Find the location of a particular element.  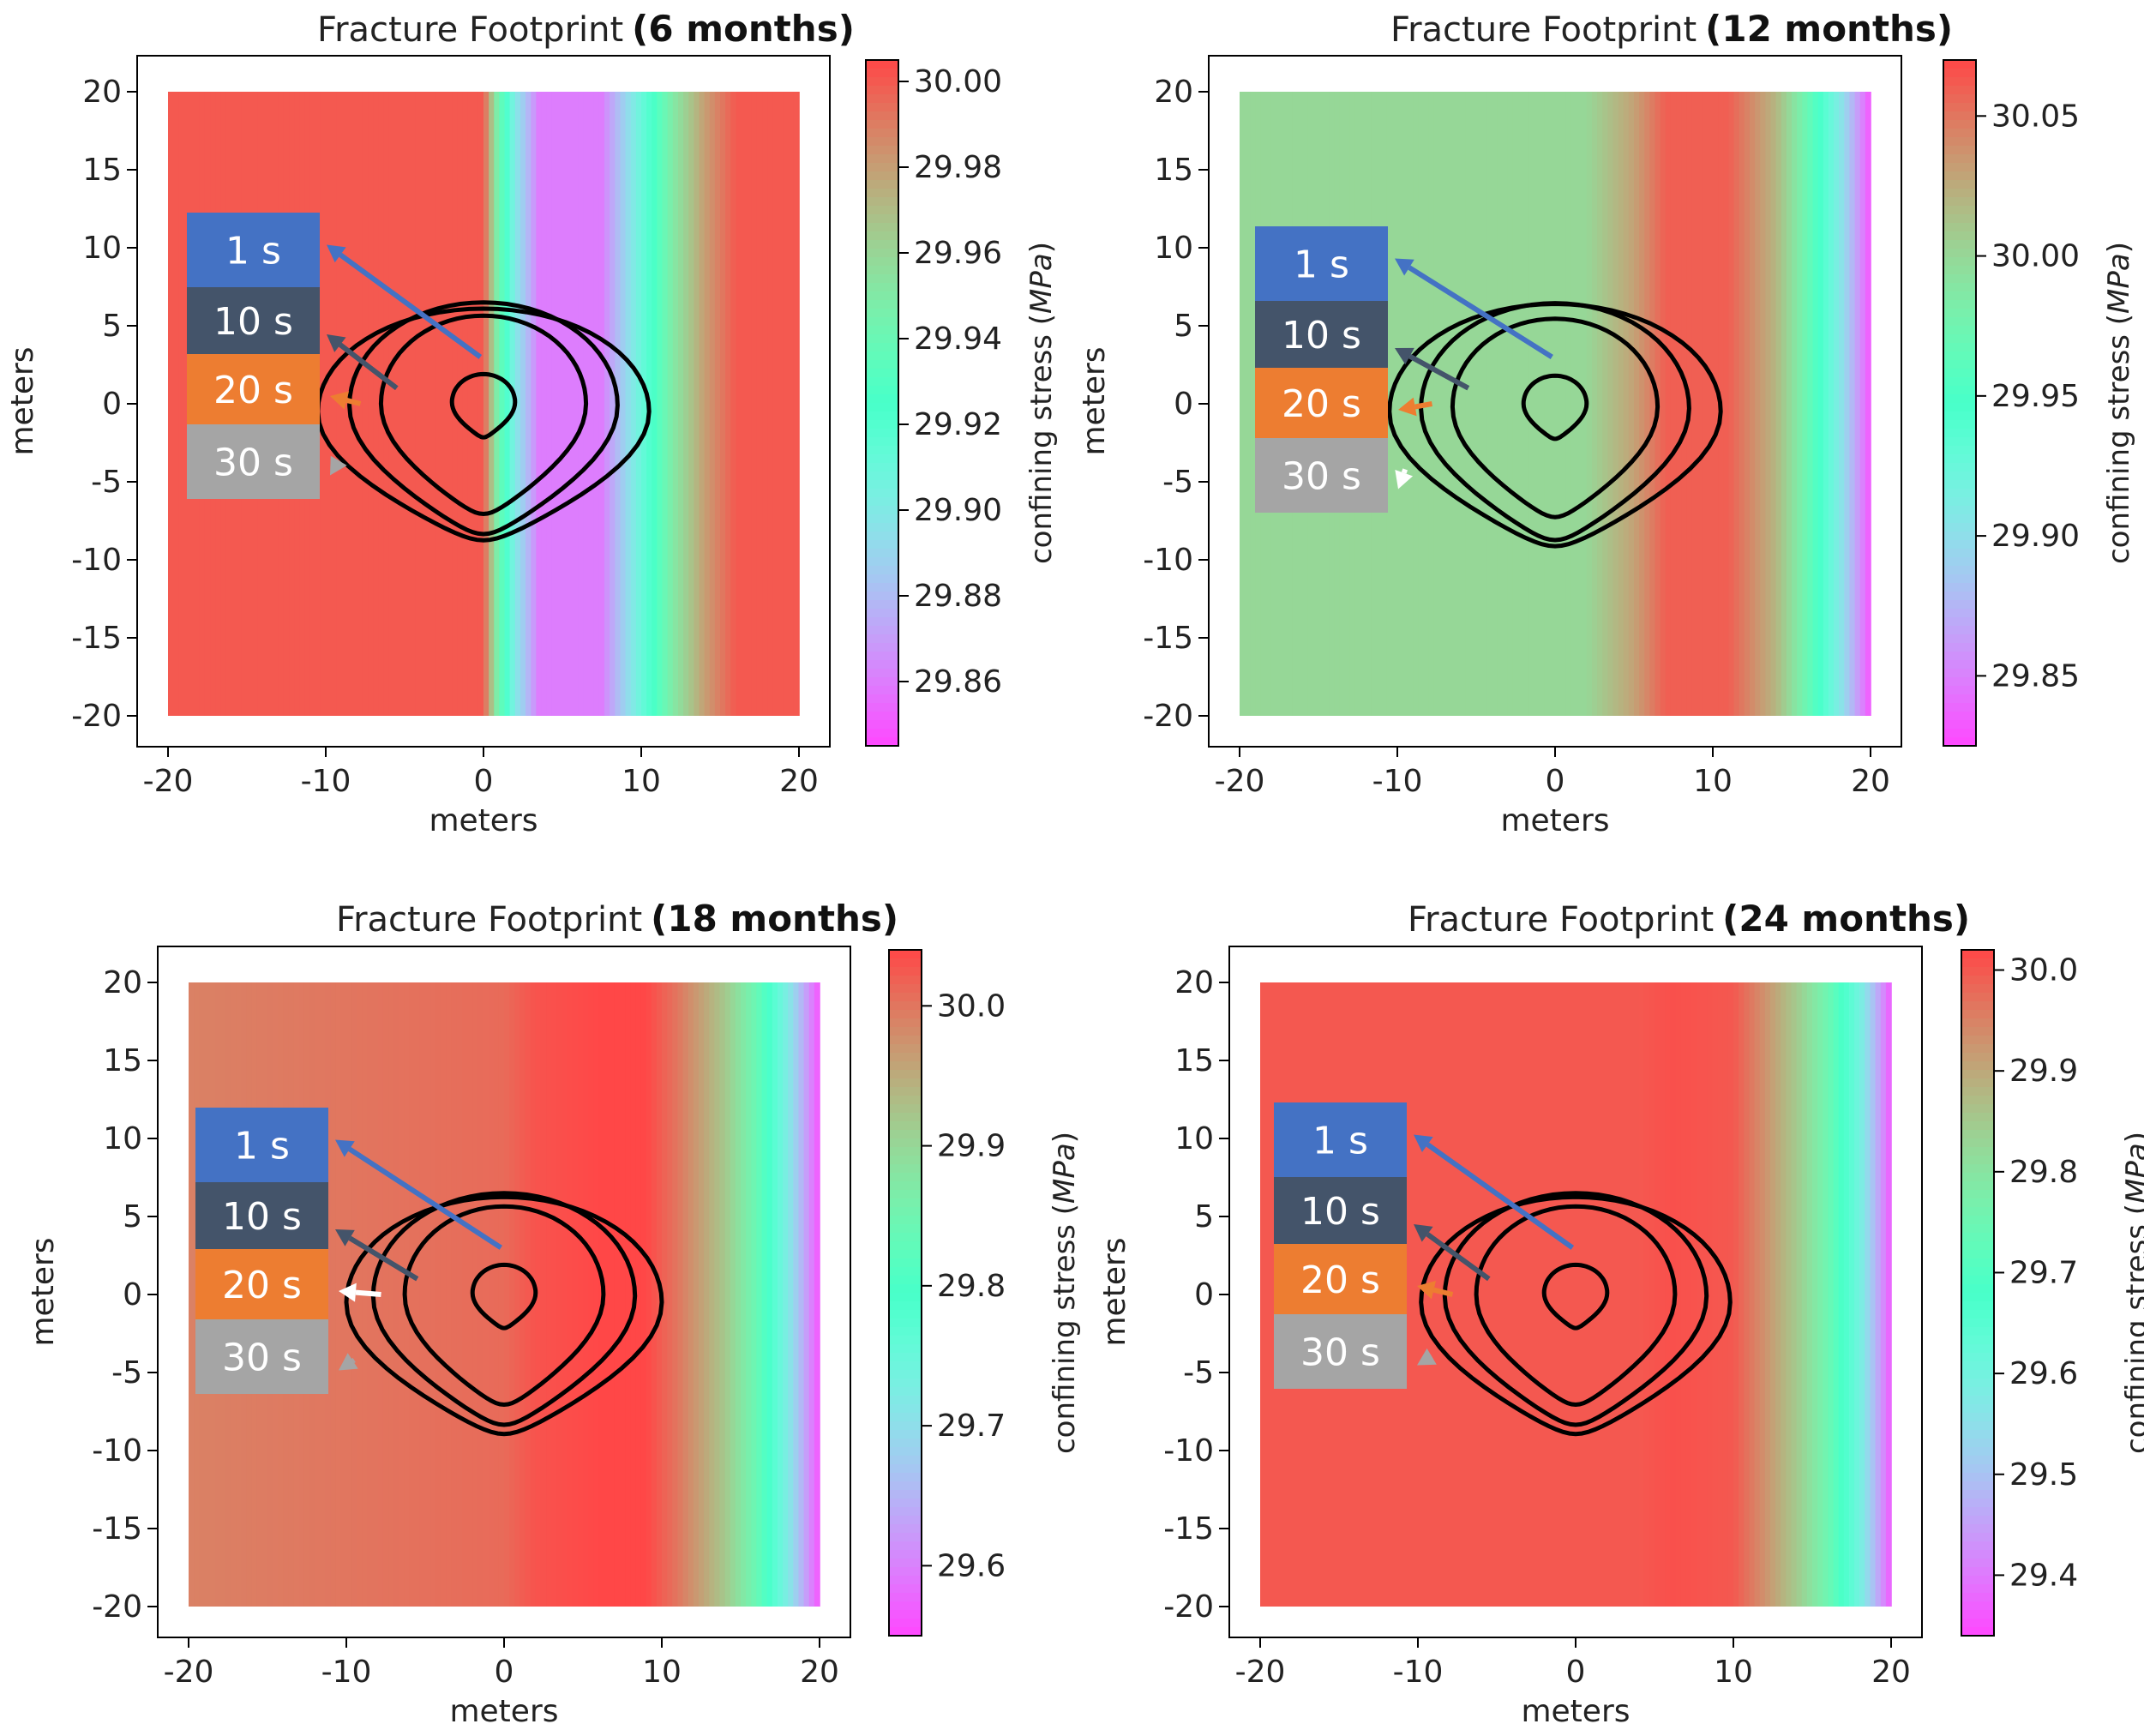

colorbar-tick-label: 29.8 is located at coordinates (2043, 1172).